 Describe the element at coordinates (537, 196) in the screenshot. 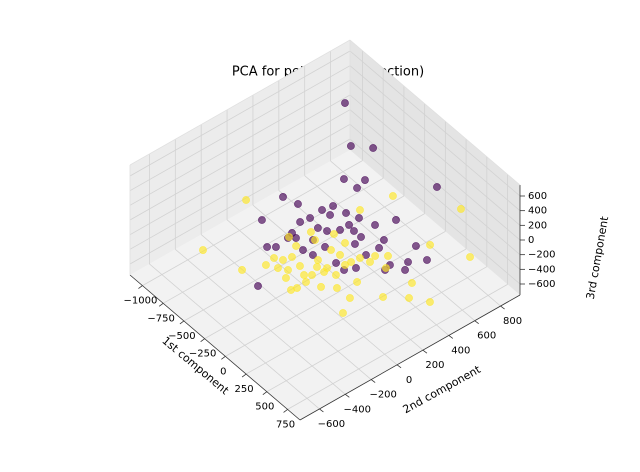

I see `z-tick-label: 600` at that location.